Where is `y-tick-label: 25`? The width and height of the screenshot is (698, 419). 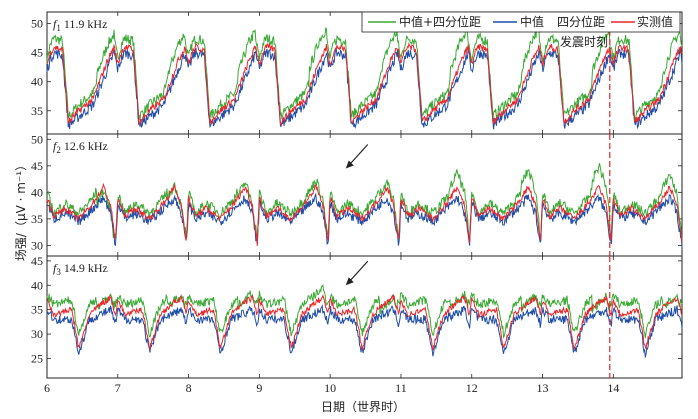
y-tick-label: 25 is located at coordinates (37, 358).